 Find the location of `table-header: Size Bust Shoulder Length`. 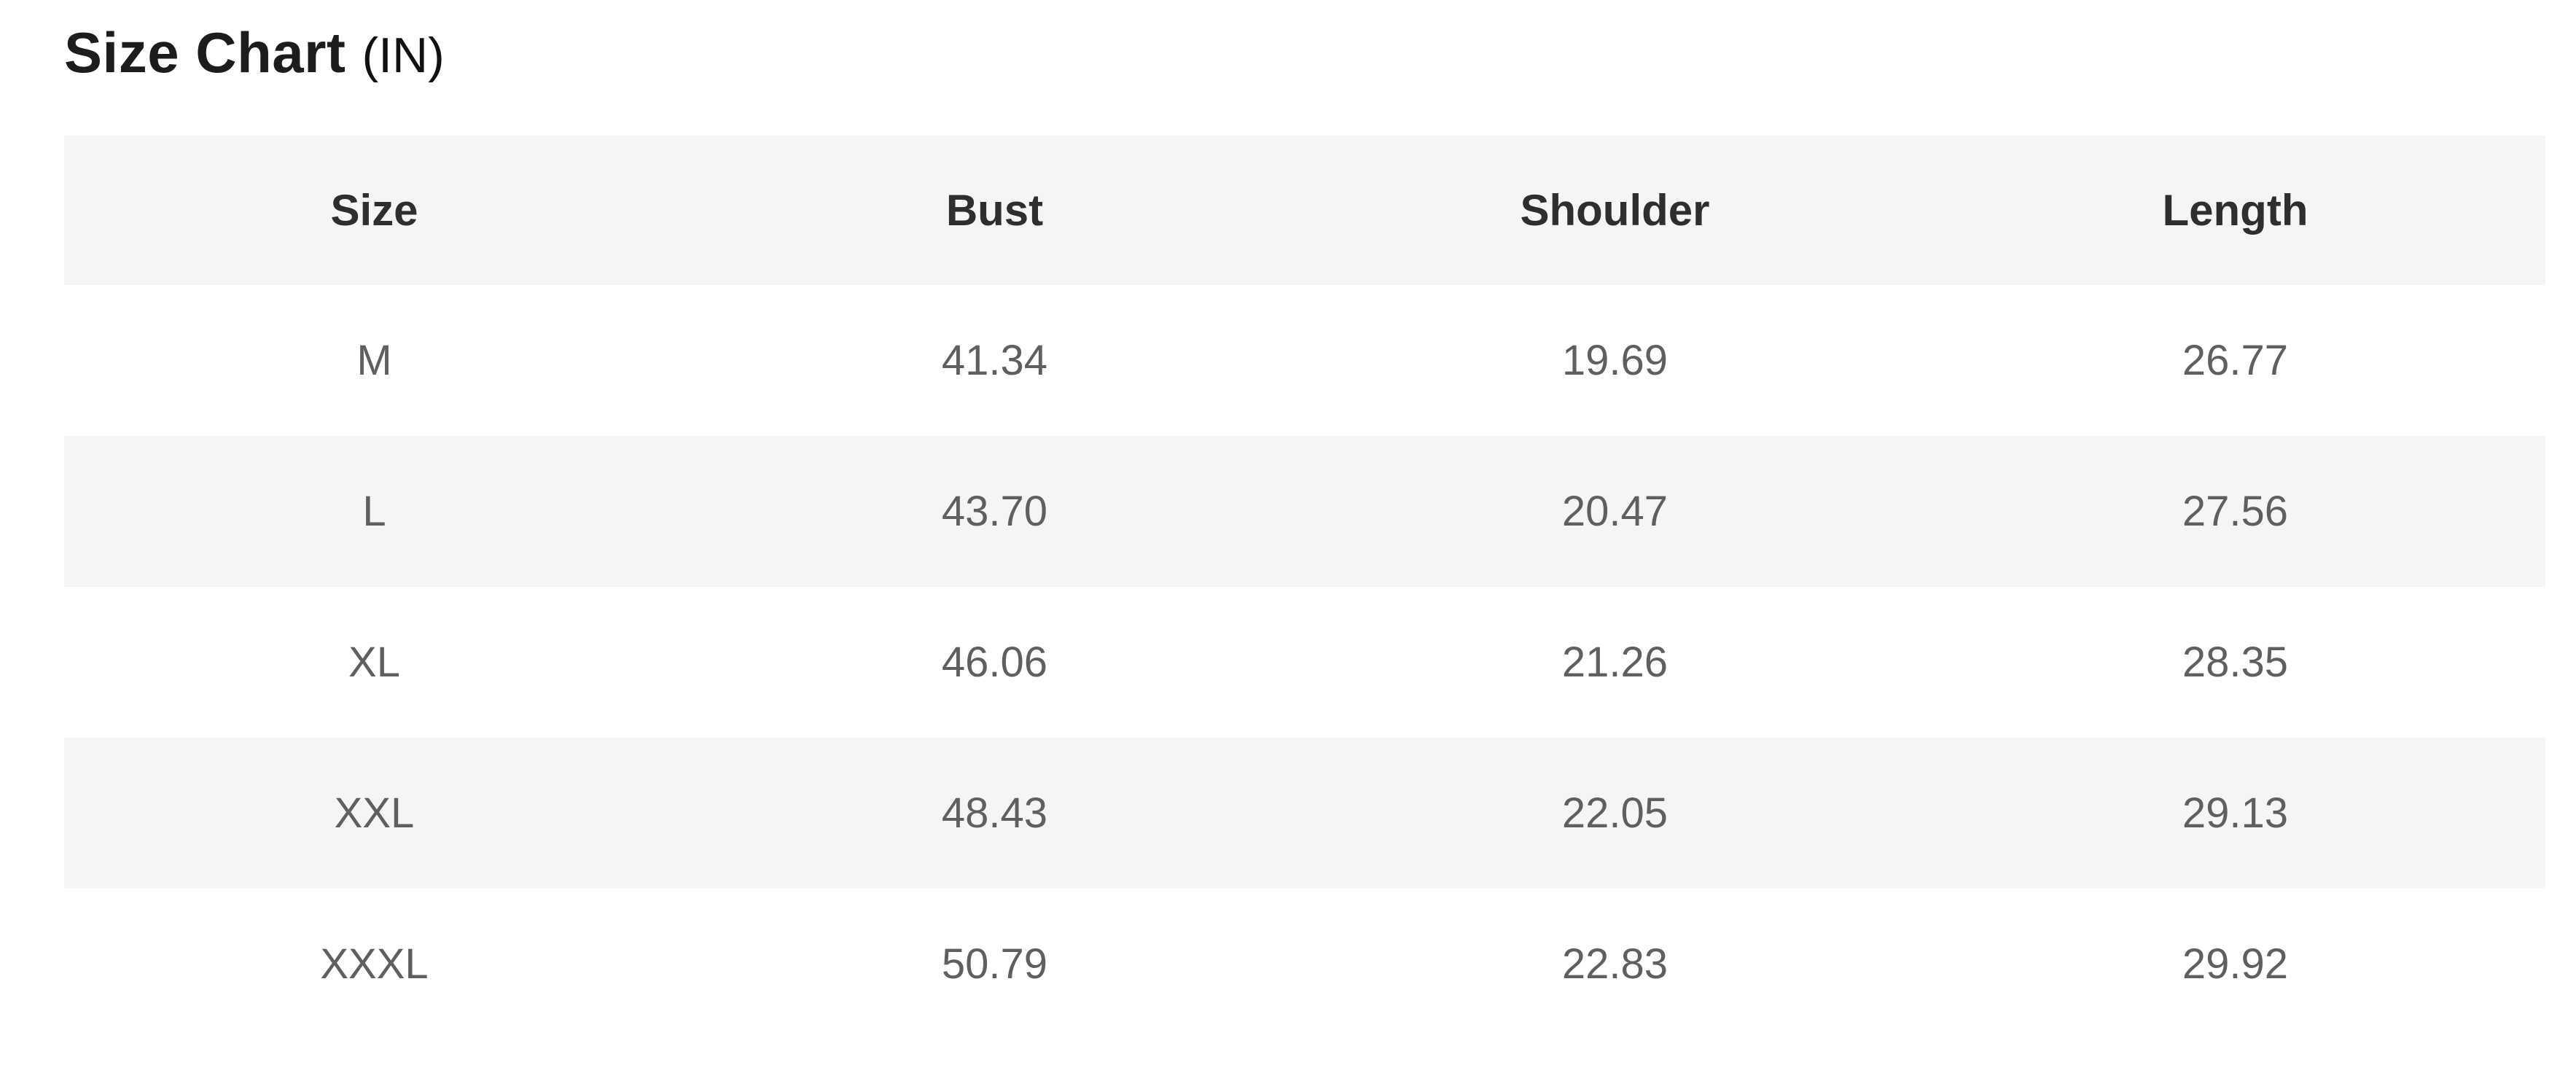

table-header: Size Bust Shoulder Length is located at coordinates (1304, 210).